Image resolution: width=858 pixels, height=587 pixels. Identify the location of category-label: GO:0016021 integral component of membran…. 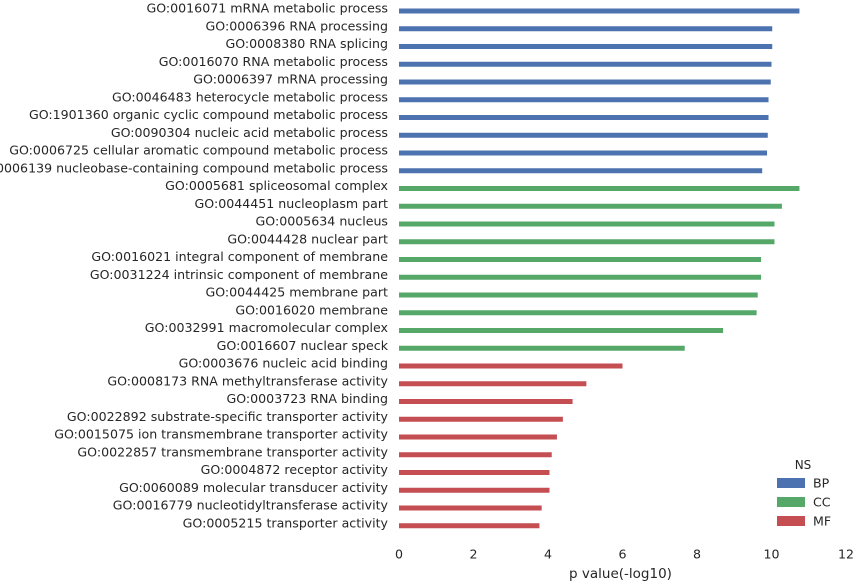
(239, 256).